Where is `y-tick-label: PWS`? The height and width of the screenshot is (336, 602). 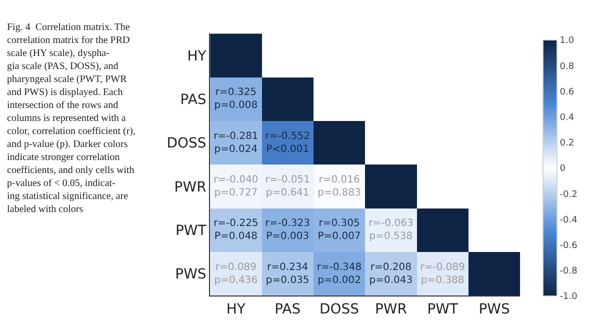
y-tick-label: PWS is located at coordinates (190, 274).